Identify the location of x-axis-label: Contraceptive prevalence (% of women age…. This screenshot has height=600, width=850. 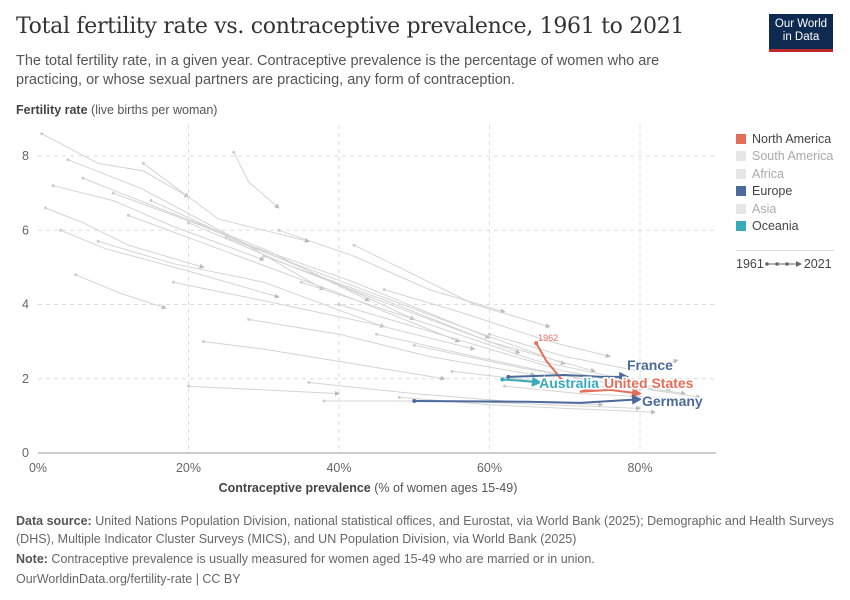
(368, 488).